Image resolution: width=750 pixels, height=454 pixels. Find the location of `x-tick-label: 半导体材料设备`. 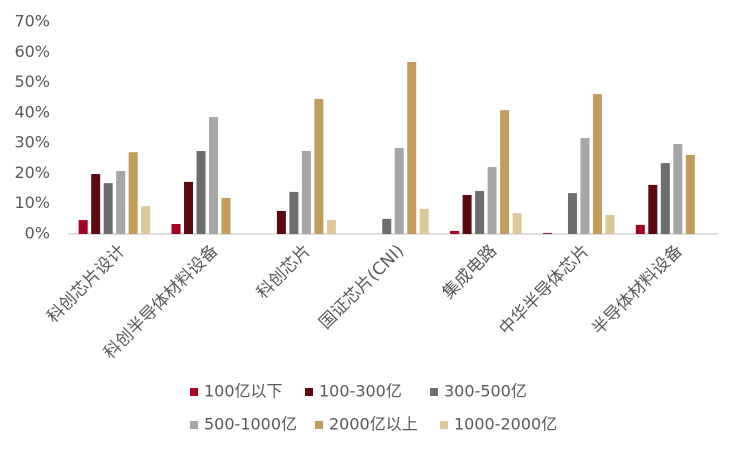

x-tick-label: 半导体材料设备 is located at coordinates (637, 290).